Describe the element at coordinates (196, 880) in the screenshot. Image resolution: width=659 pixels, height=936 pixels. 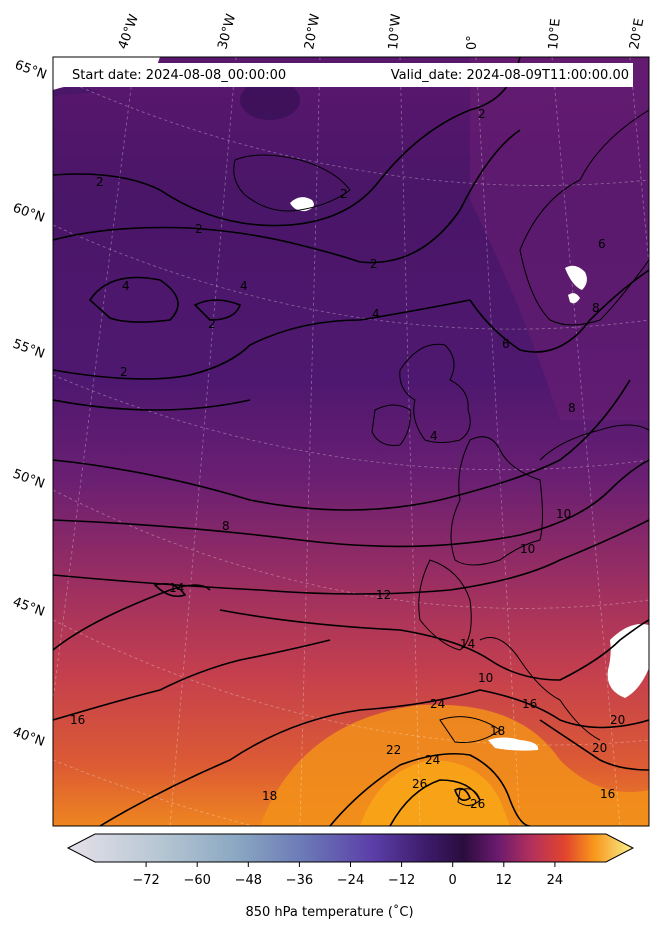
I see `colorbar-tick-label: −60` at that location.